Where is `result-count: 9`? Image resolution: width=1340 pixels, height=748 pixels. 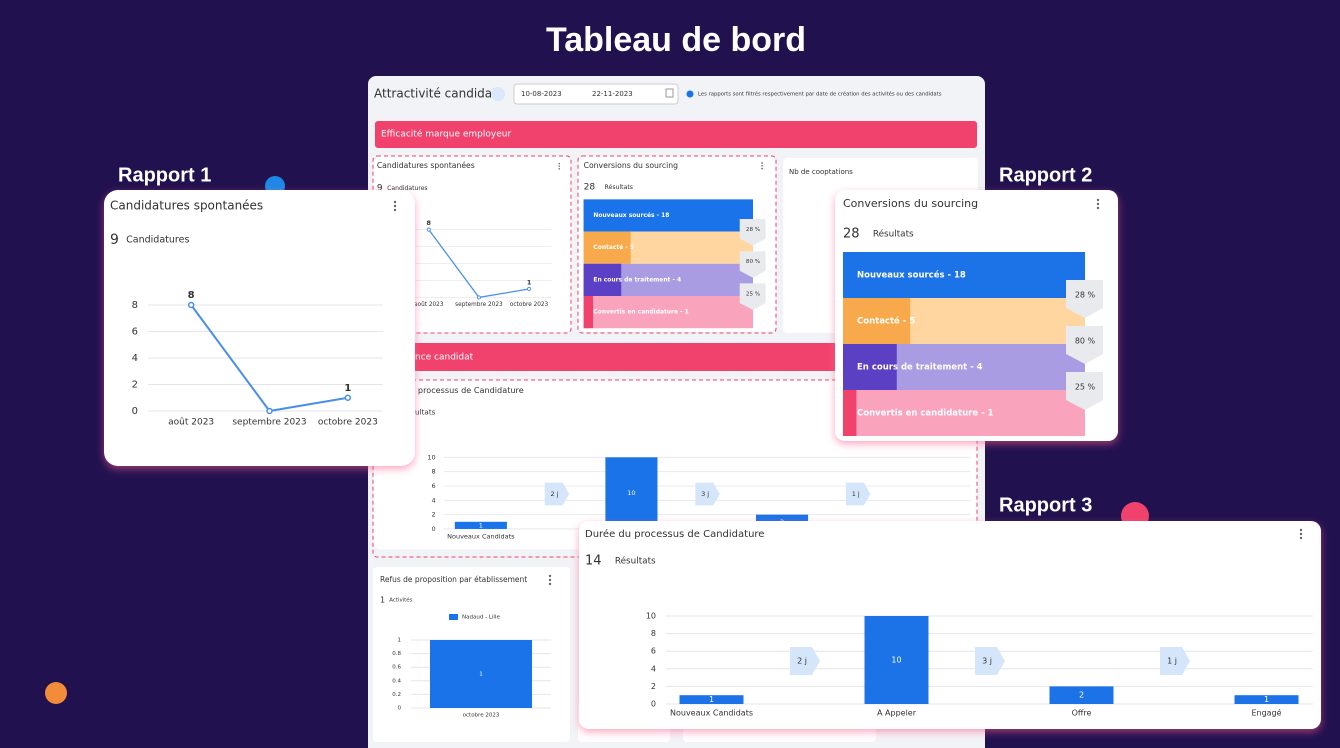
result-count: 9 is located at coordinates (380, 189).